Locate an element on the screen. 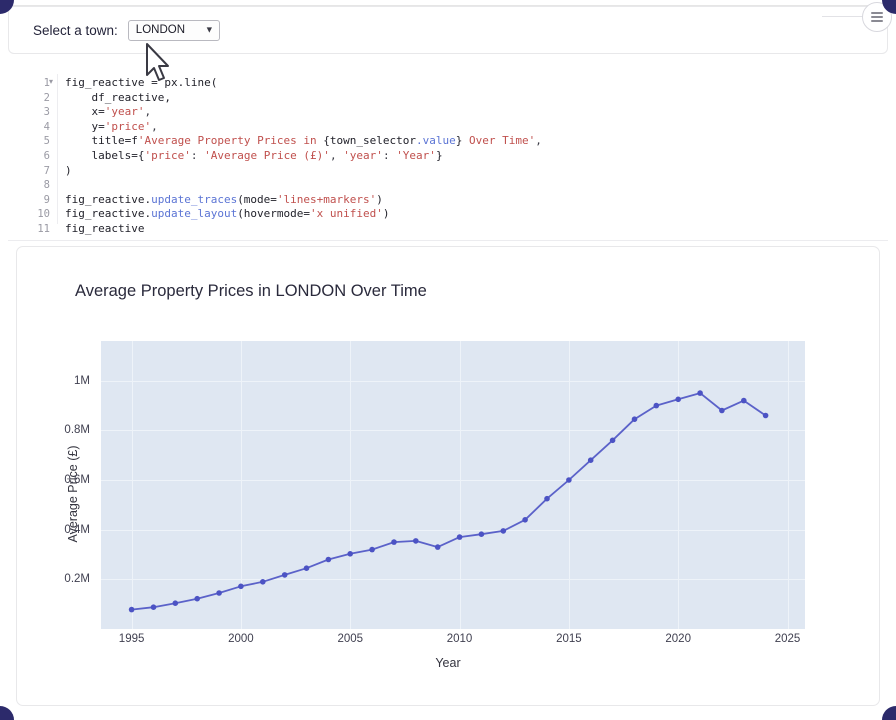  x-axis-tick-label: 2020 is located at coordinates (678, 639).